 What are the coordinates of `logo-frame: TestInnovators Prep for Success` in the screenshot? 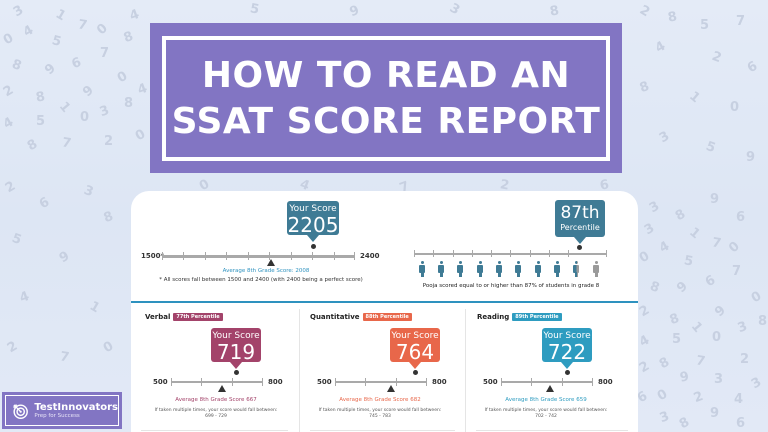 It's located at (62, 410).